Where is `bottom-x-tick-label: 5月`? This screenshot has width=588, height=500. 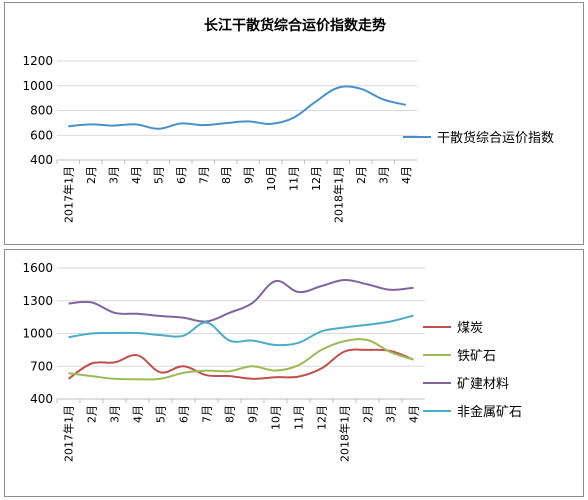
bottom-x-tick-label: 5月 is located at coordinates (161, 414).